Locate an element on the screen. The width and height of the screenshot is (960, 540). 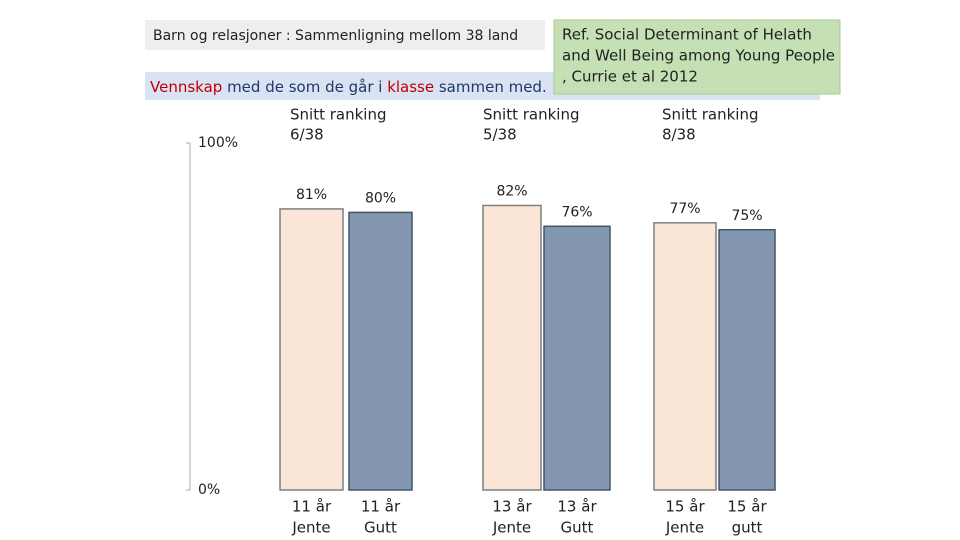
group-label: 5/38 is located at coordinates (500, 135).